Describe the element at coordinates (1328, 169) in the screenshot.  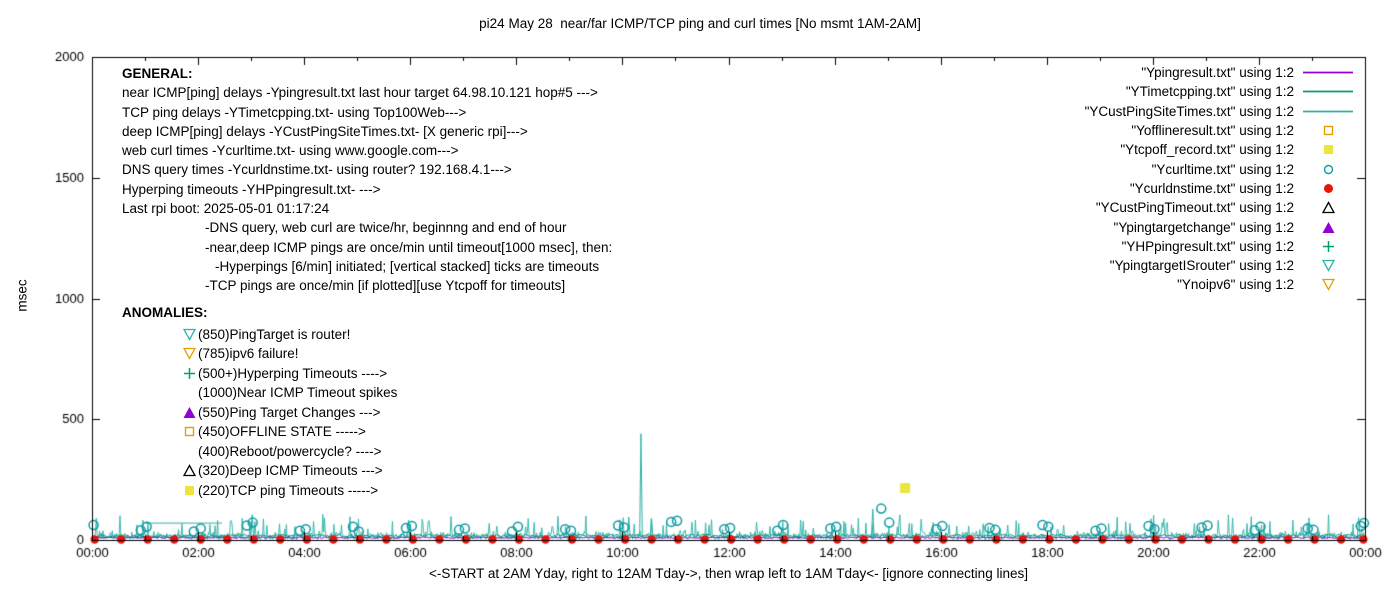
I see `circle-open-icon` at that location.